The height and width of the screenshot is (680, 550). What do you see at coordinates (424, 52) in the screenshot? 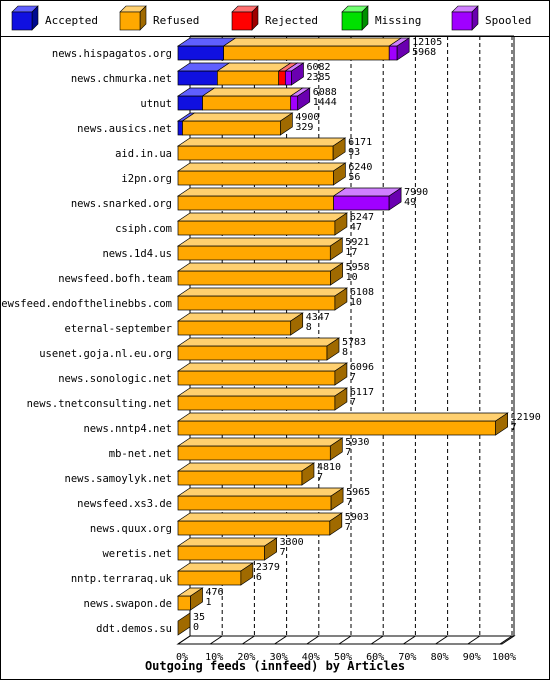
I see `value-label-spooled: 5968` at bounding box center [424, 52].